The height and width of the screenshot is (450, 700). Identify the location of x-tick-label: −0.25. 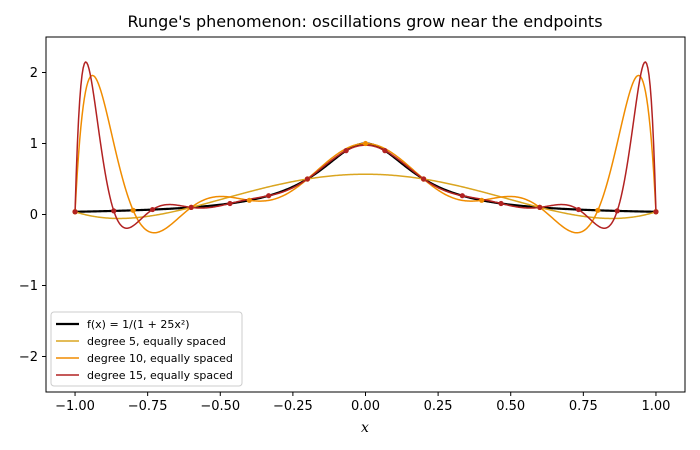
(293, 406).